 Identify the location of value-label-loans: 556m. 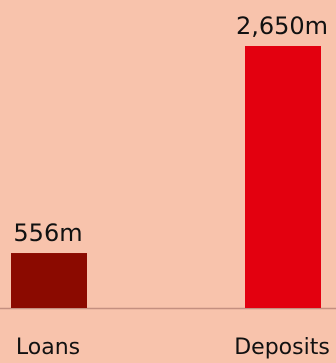
(47, 233).